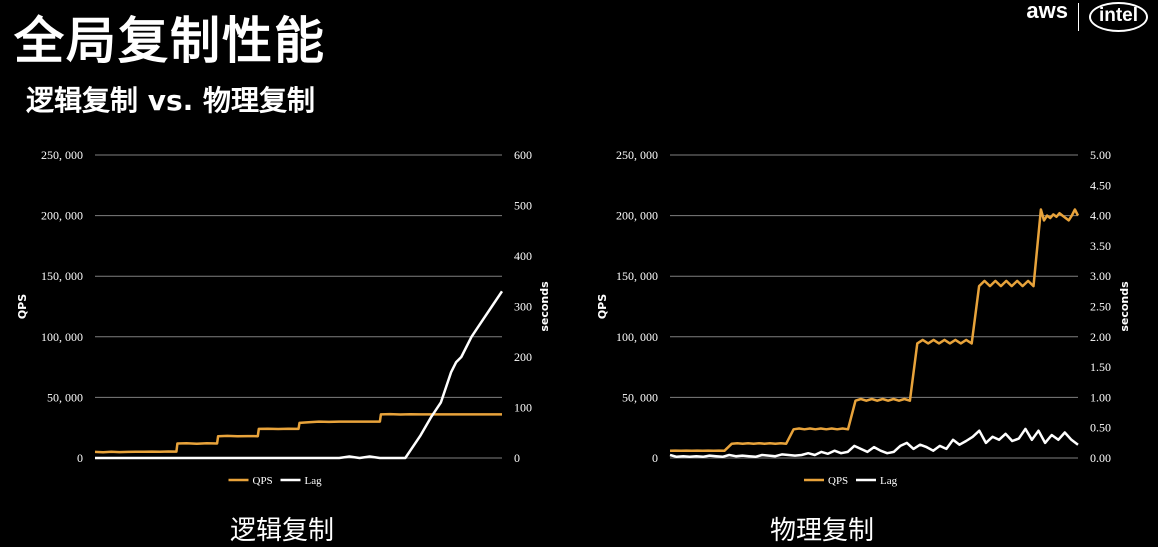 The height and width of the screenshot is (547, 1158). Describe the element at coordinates (1100, 397) in the screenshot. I see `y2-tick-label: 1.00` at that location.